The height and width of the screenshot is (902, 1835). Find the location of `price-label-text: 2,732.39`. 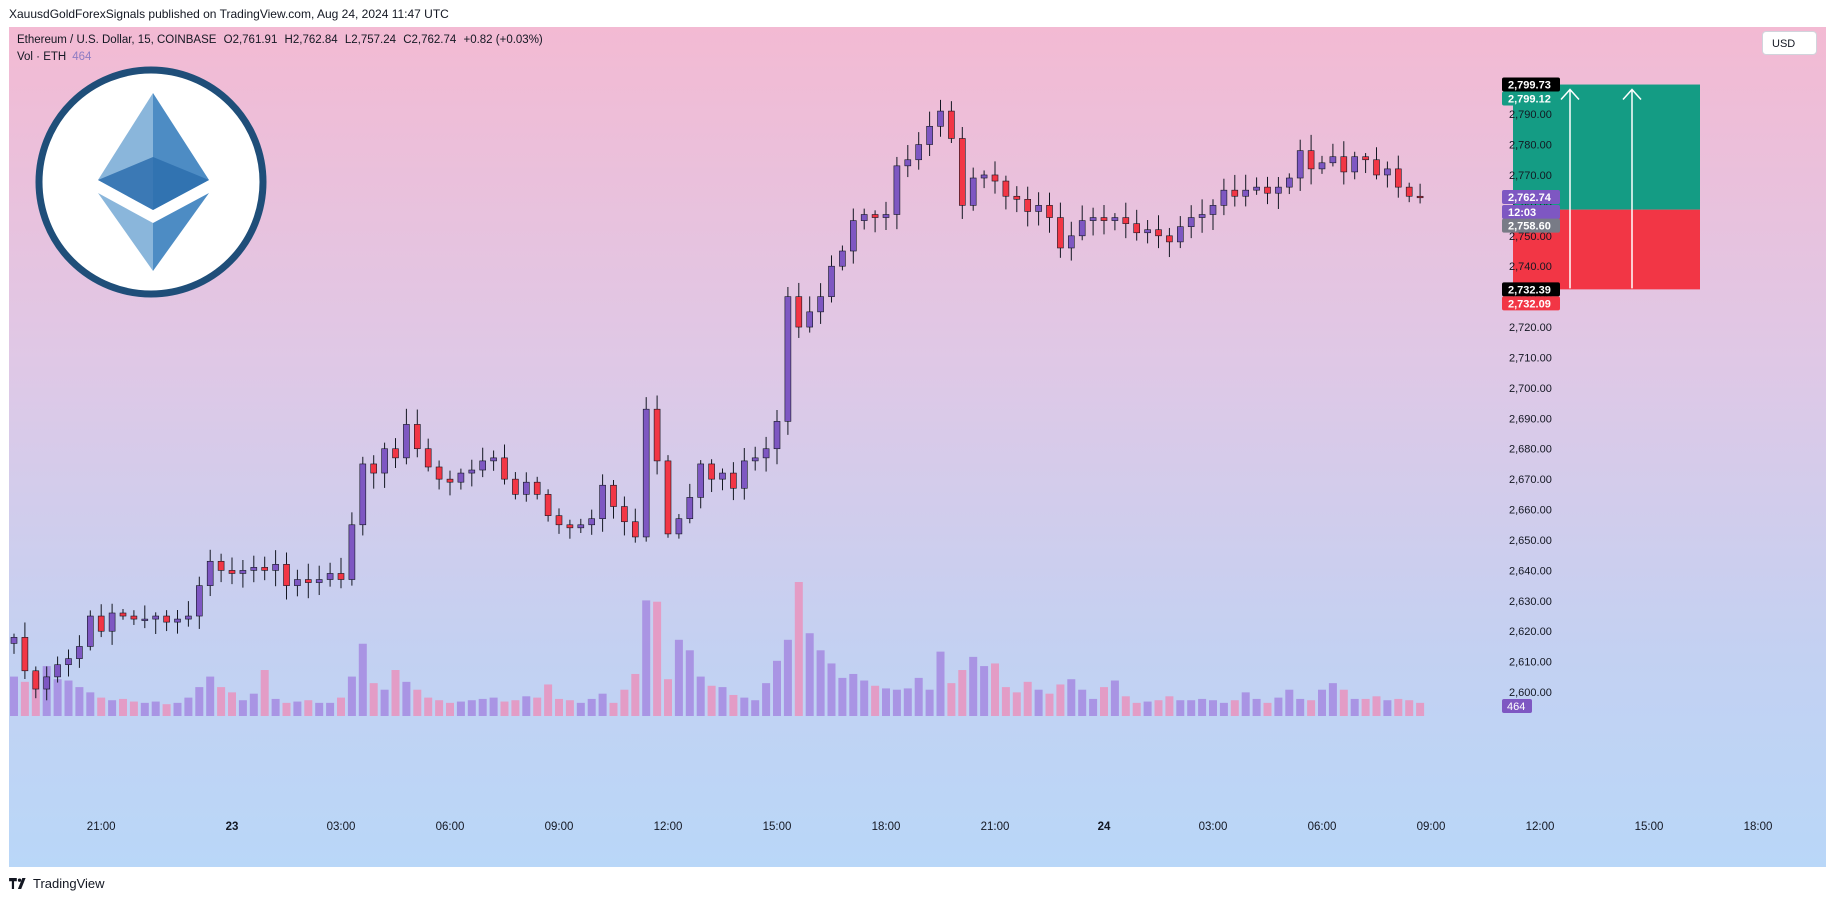

price-label-text: 2,732.39 is located at coordinates (1529, 290).